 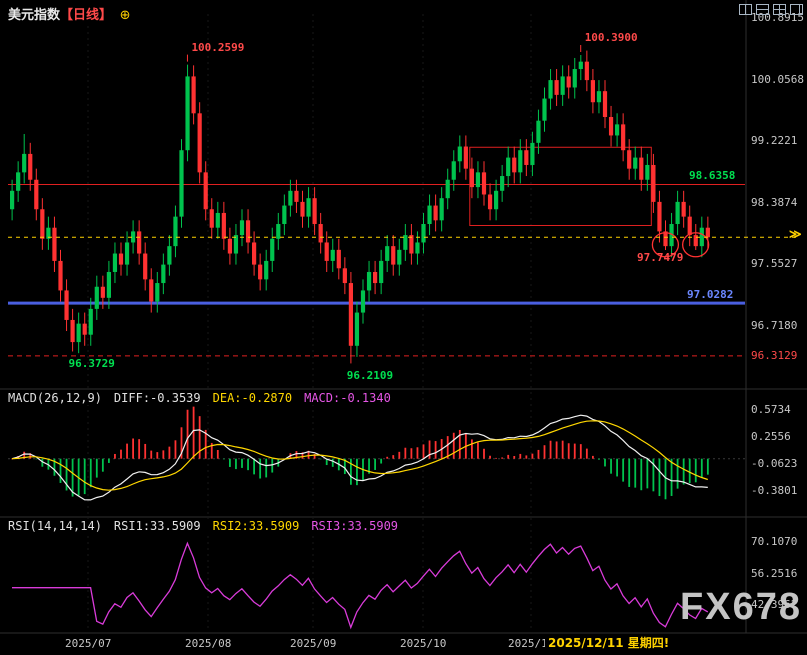 I want to click on rsi2-value: RSI2:33.5909, so click(x=256, y=526).